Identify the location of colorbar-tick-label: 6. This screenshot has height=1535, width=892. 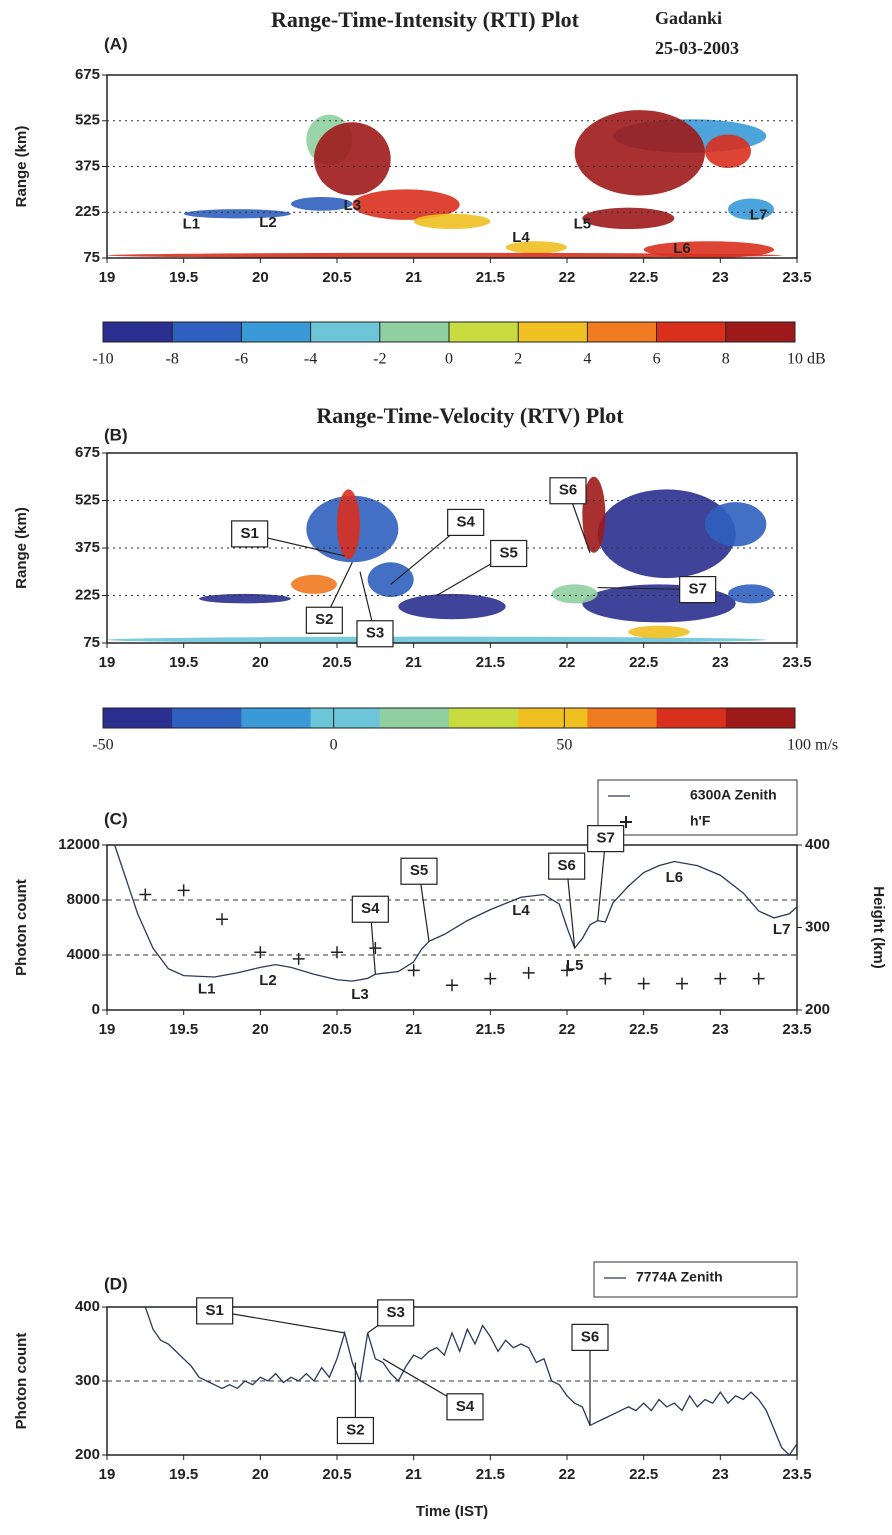
(657, 359).